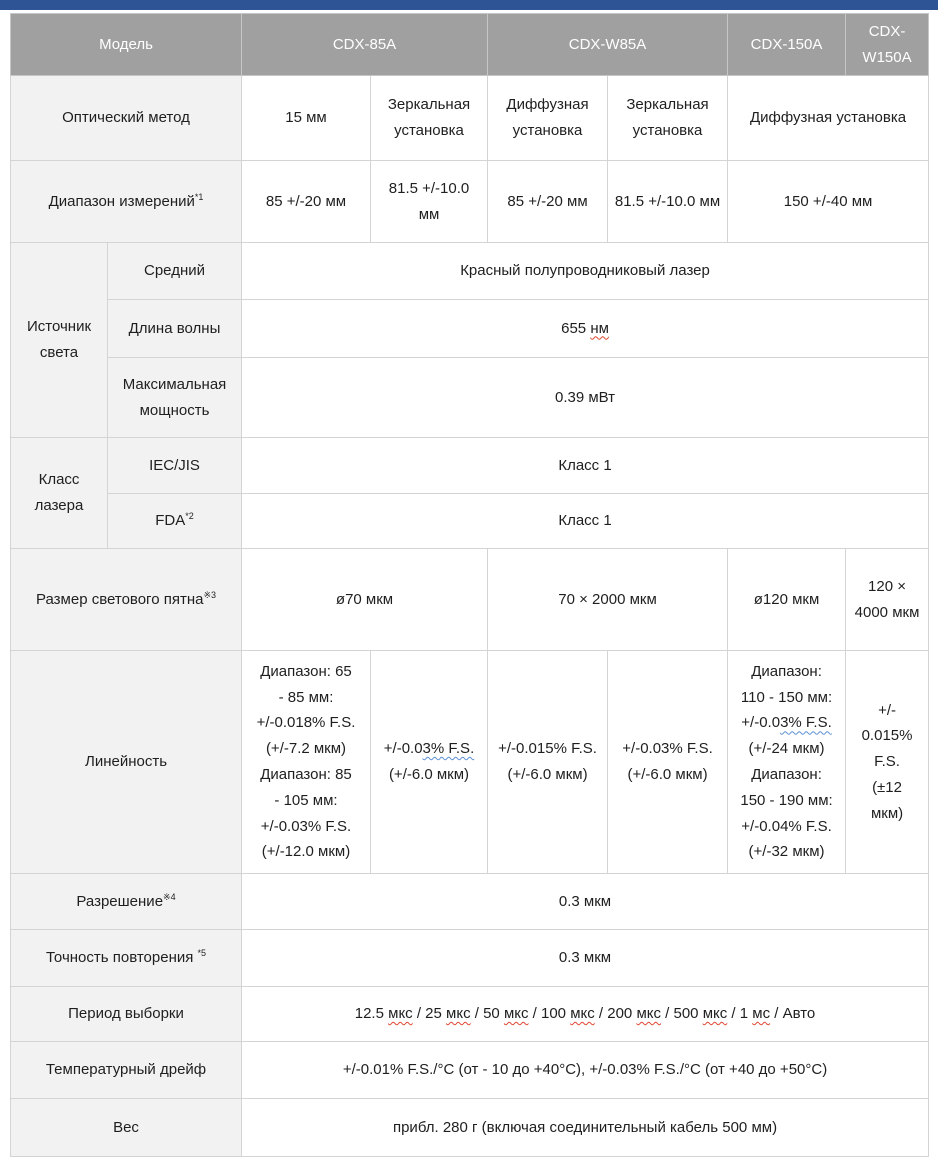 Image resolution: width=938 pixels, height=1175 pixels. Describe the element at coordinates (585, 328) in the screenshot. I see `wavelength-value: 655 нм` at that location.